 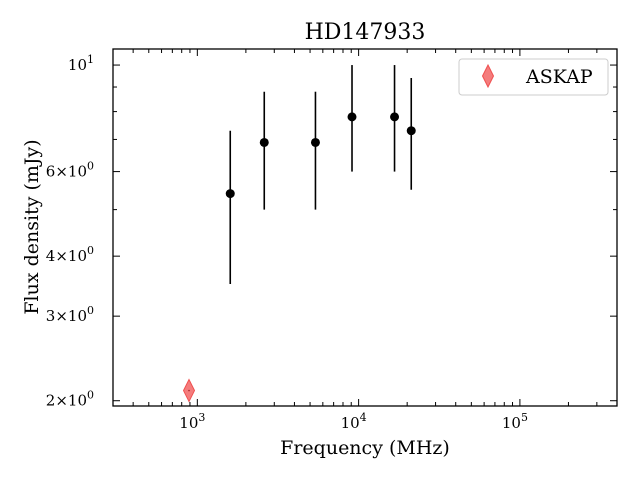 I want to click on x-tick-label: 10³, so click(x=192, y=421).